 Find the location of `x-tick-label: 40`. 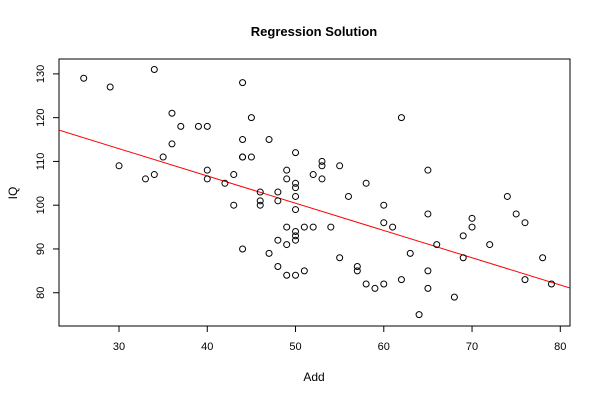

x-tick-label: 40 is located at coordinates (207, 347).